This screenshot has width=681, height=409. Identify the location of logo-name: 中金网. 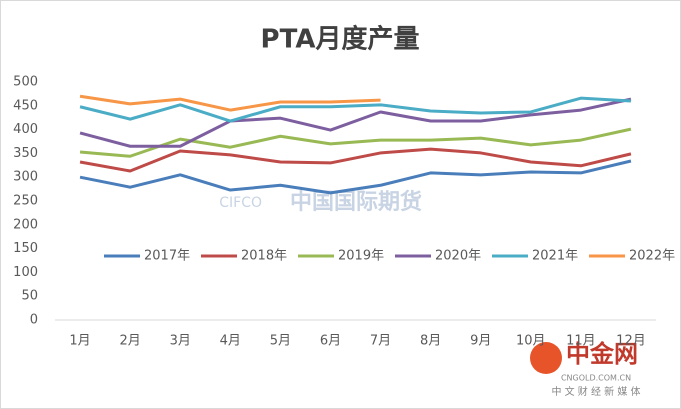
(602, 354).